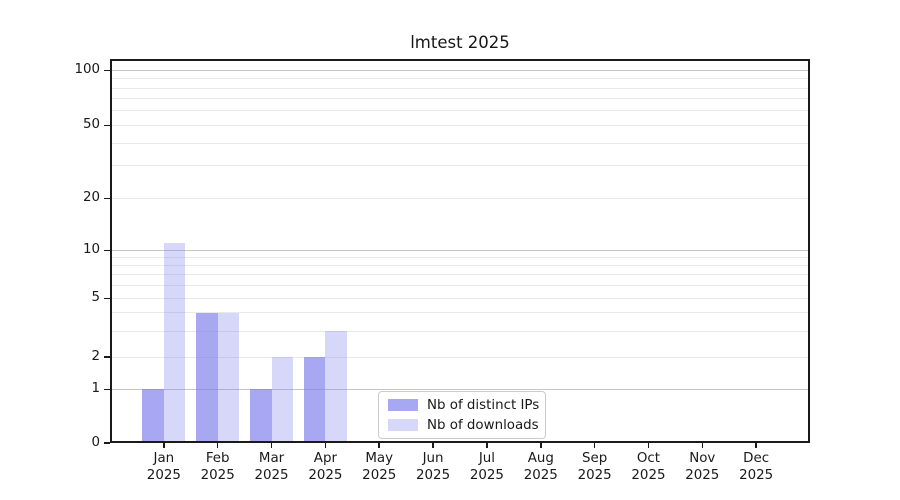 This screenshot has height=500, width=900. What do you see at coordinates (594, 467) in the screenshot?
I see `x-tick-label: Sep 2025` at bounding box center [594, 467].